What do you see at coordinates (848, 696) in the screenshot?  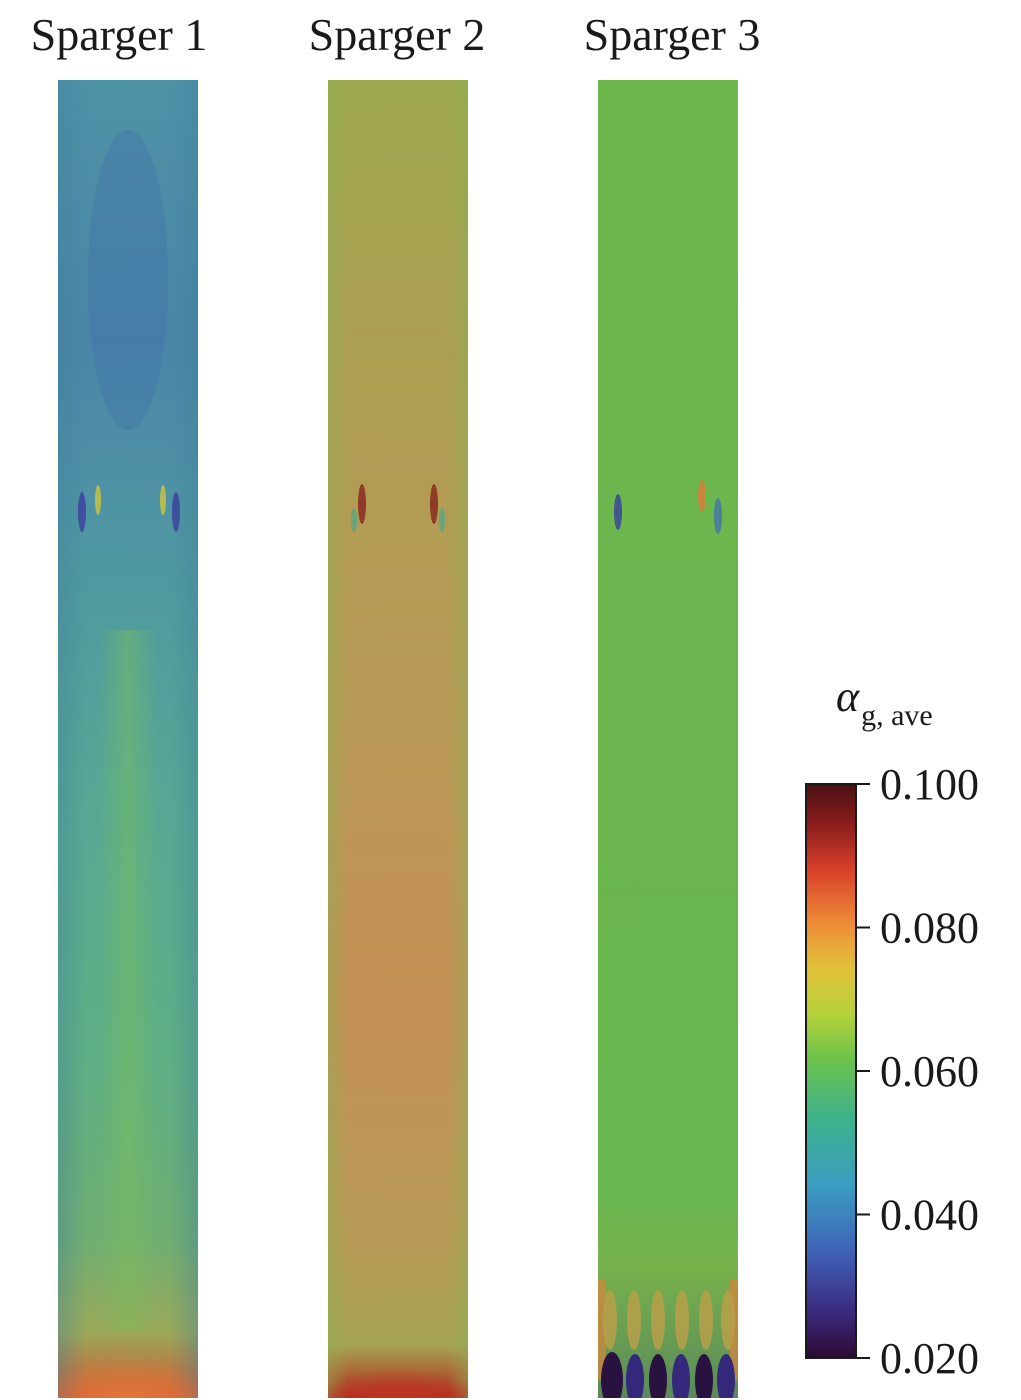 I see `colorbar-title-symbol: α` at bounding box center [848, 696].